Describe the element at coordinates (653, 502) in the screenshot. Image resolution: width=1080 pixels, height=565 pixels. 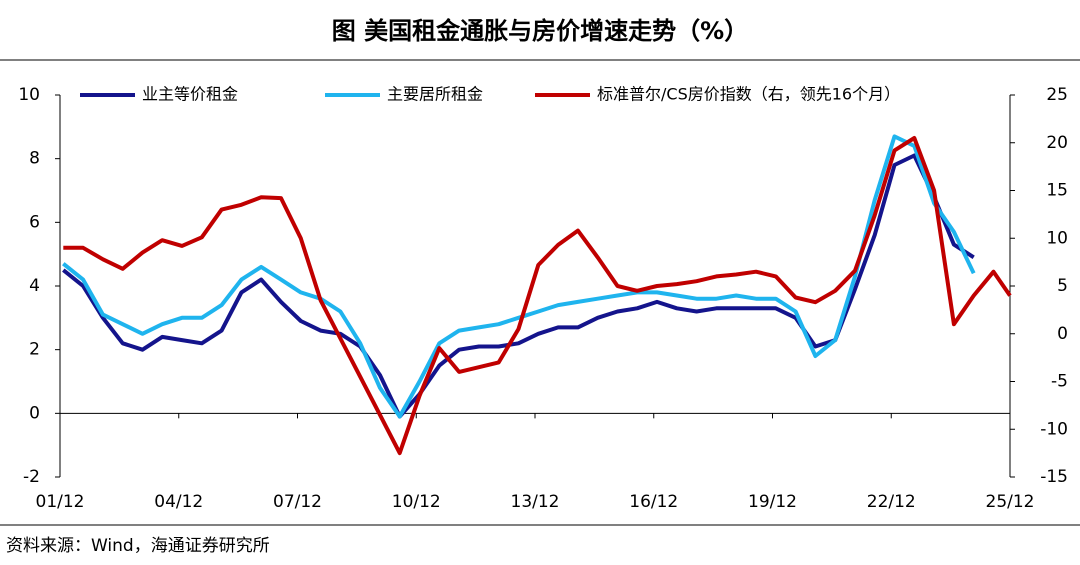
I see `x-tick-label: 16/12` at that location.